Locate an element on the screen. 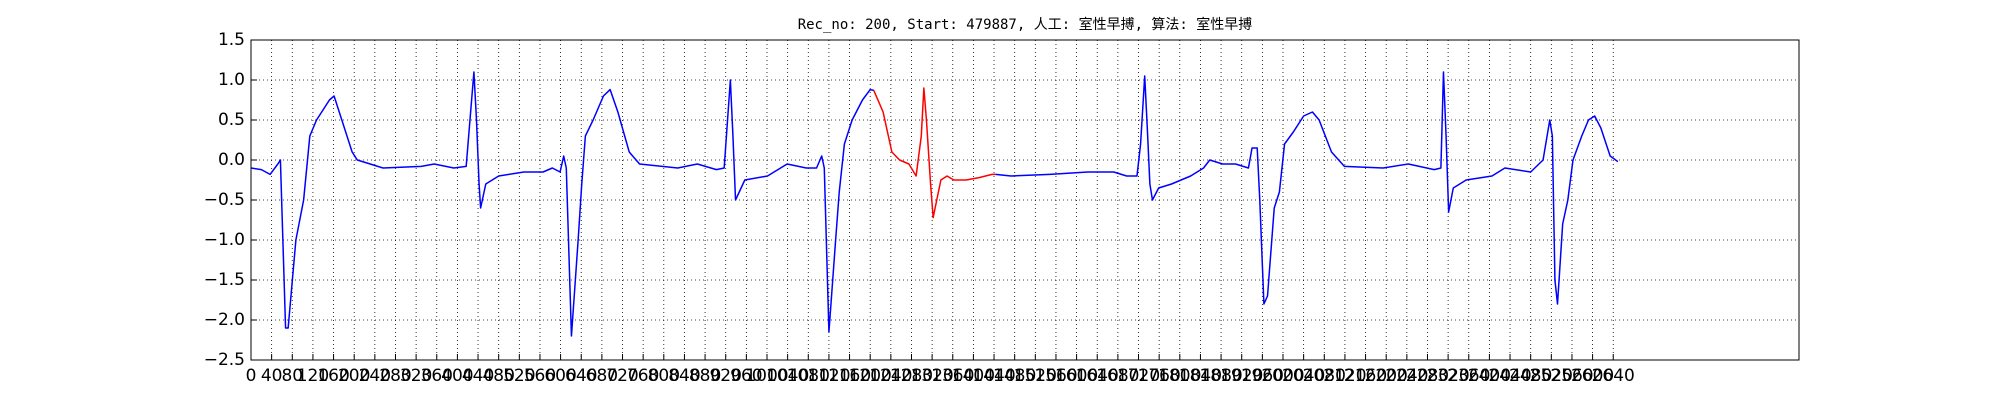 The image size is (2000, 400). y-tick-label: −2.0 is located at coordinates (224, 320).